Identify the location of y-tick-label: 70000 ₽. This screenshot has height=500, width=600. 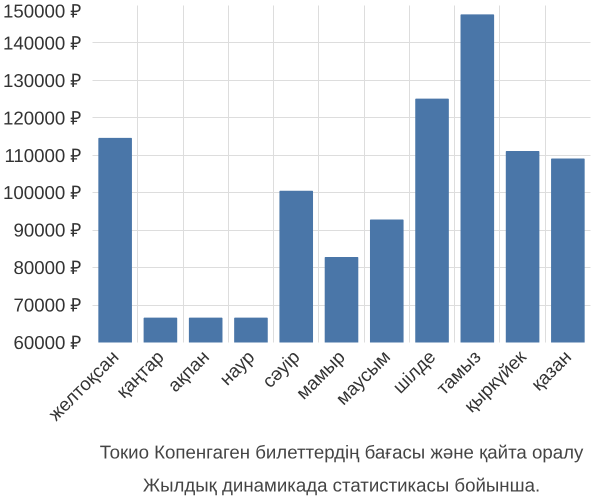
(47, 305).